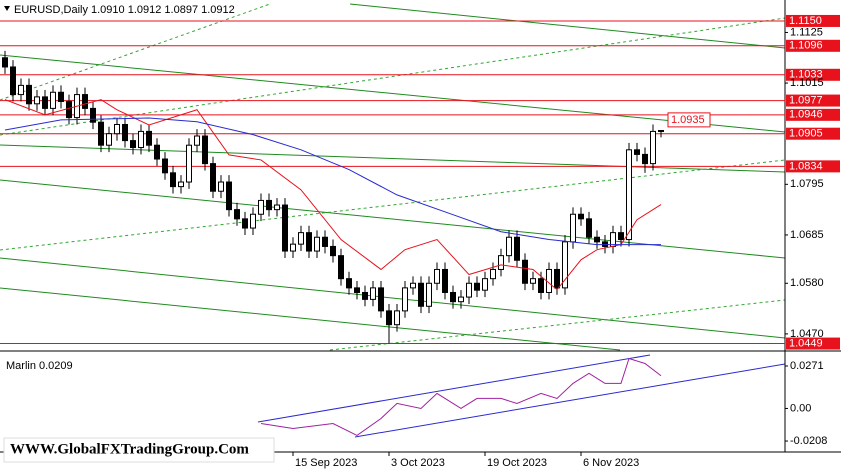  I want to click on indicator-trendlines, so click(521, 396).